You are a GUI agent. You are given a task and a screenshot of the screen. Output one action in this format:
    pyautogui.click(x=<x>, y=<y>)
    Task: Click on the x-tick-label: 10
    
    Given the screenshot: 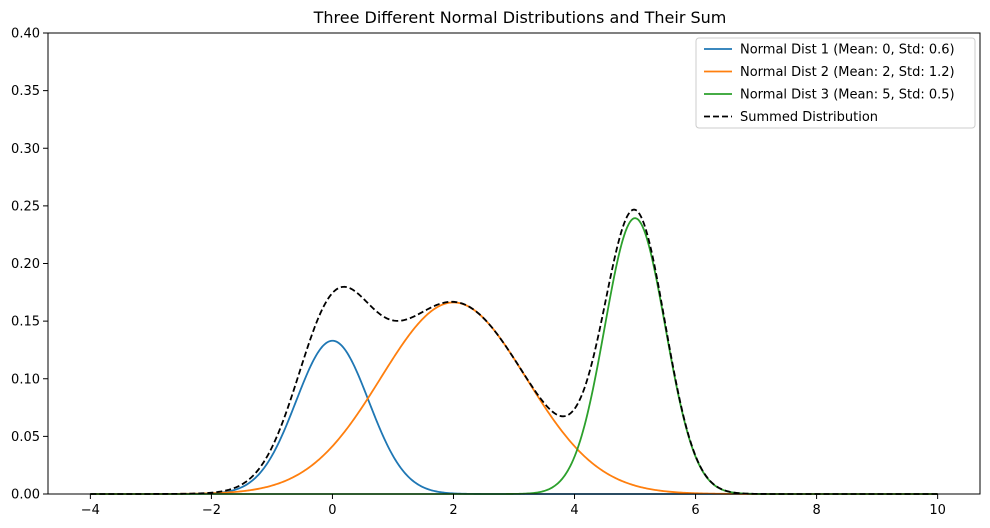 What is the action you would take?
    pyautogui.click(x=937, y=510)
    